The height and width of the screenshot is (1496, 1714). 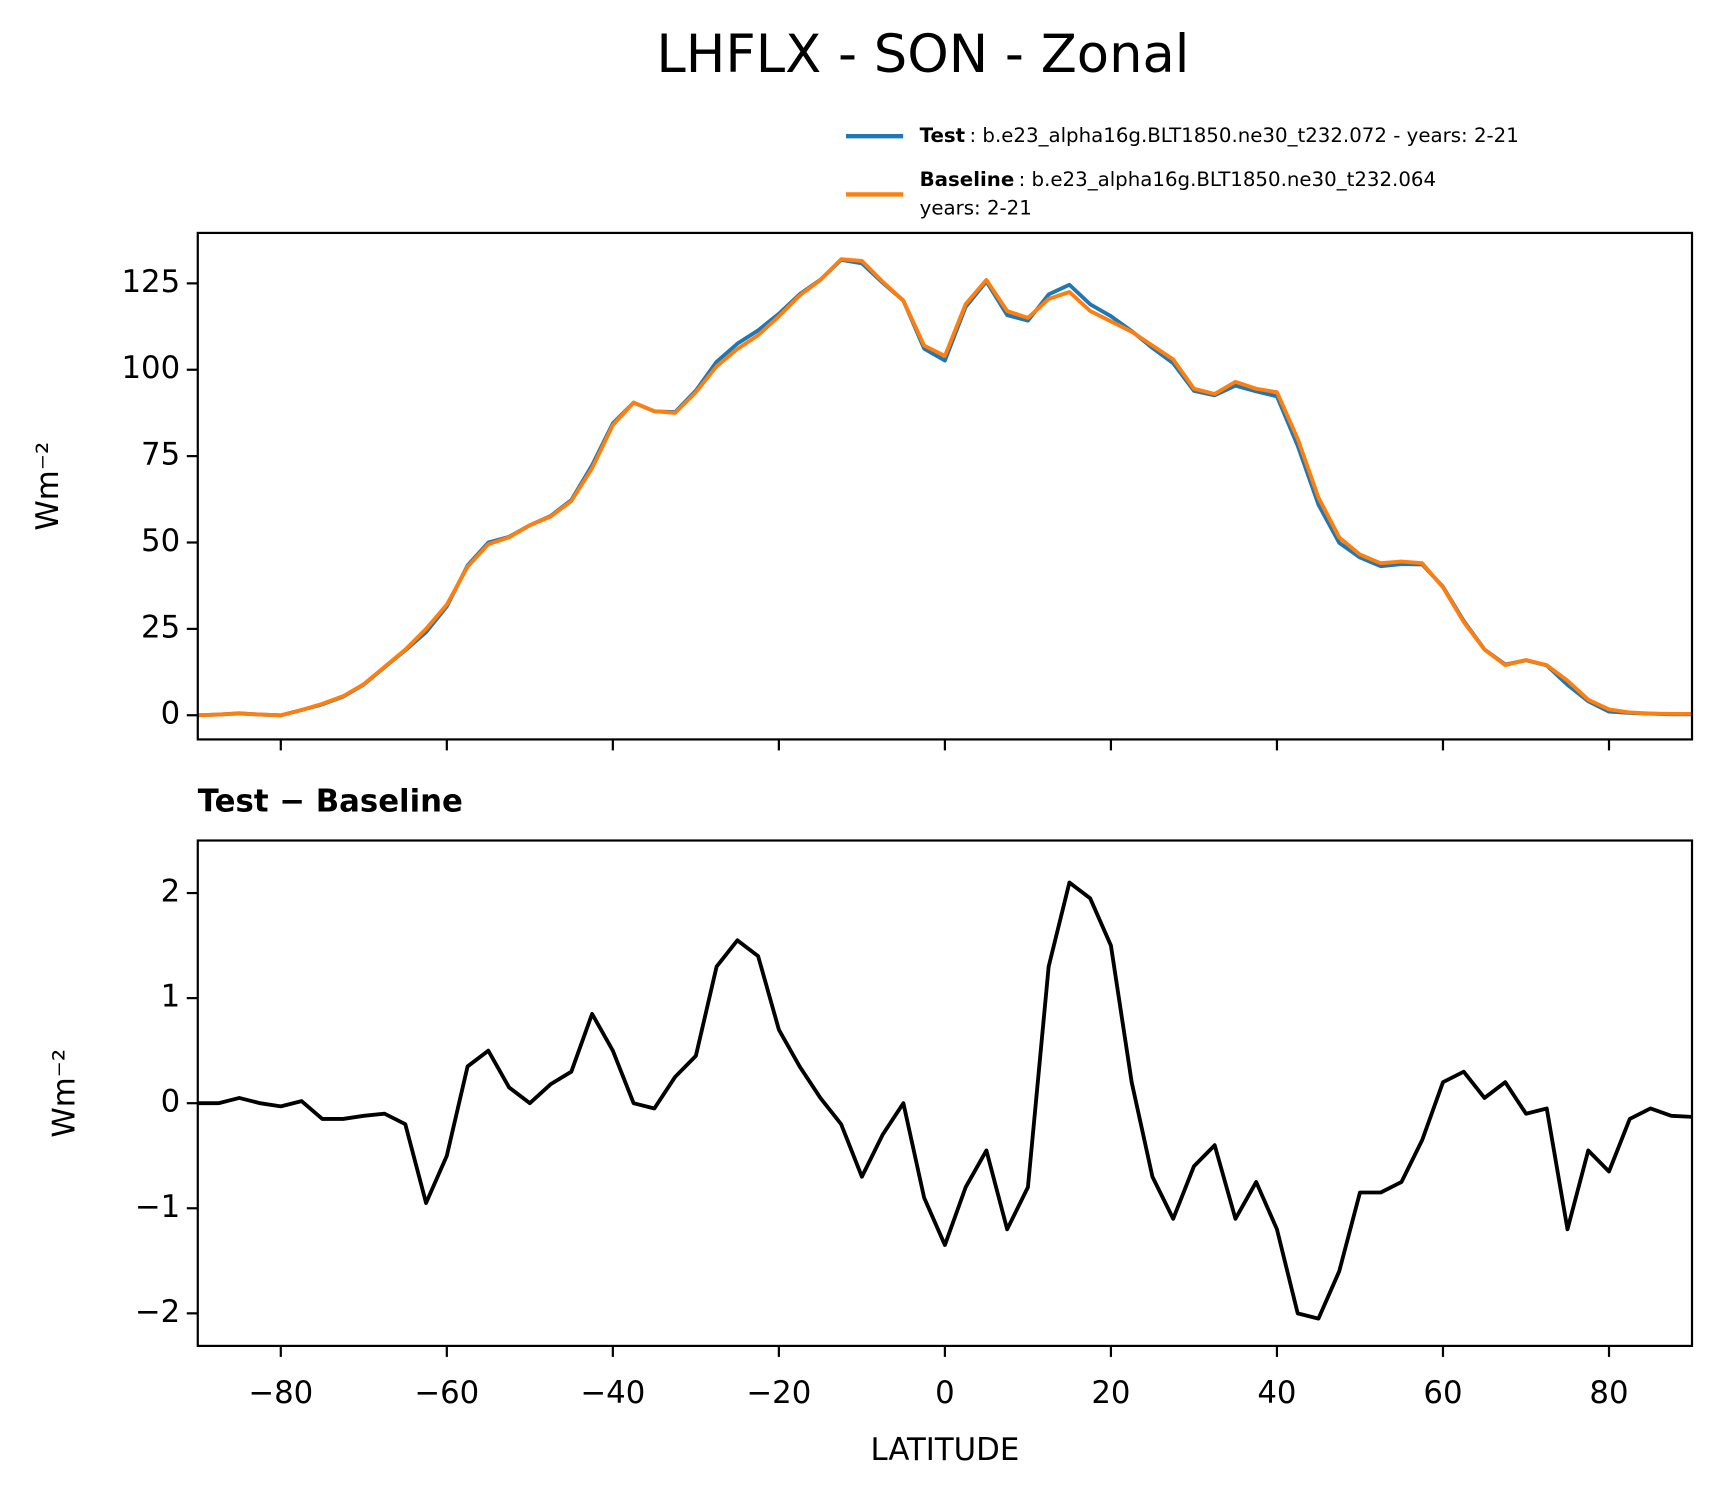 I want to click on y-tick-label: 75, so click(x=160, y=455).